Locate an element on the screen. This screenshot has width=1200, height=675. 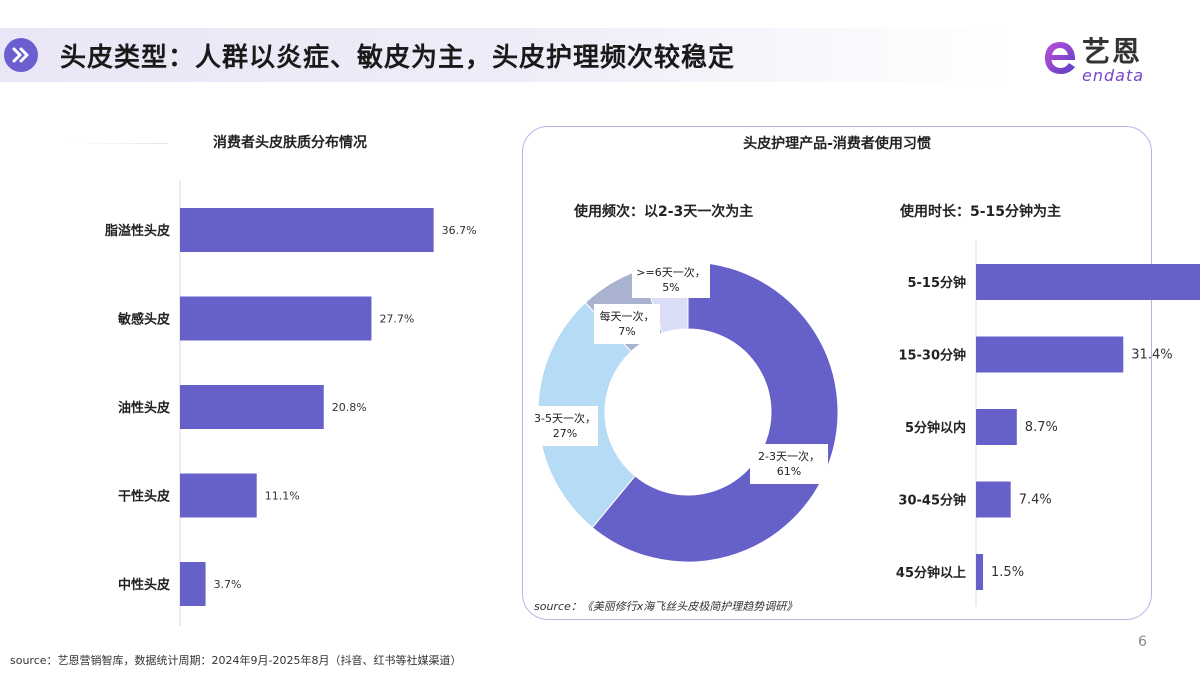
data-label: 3.7% is located at coordinates (228, 584).